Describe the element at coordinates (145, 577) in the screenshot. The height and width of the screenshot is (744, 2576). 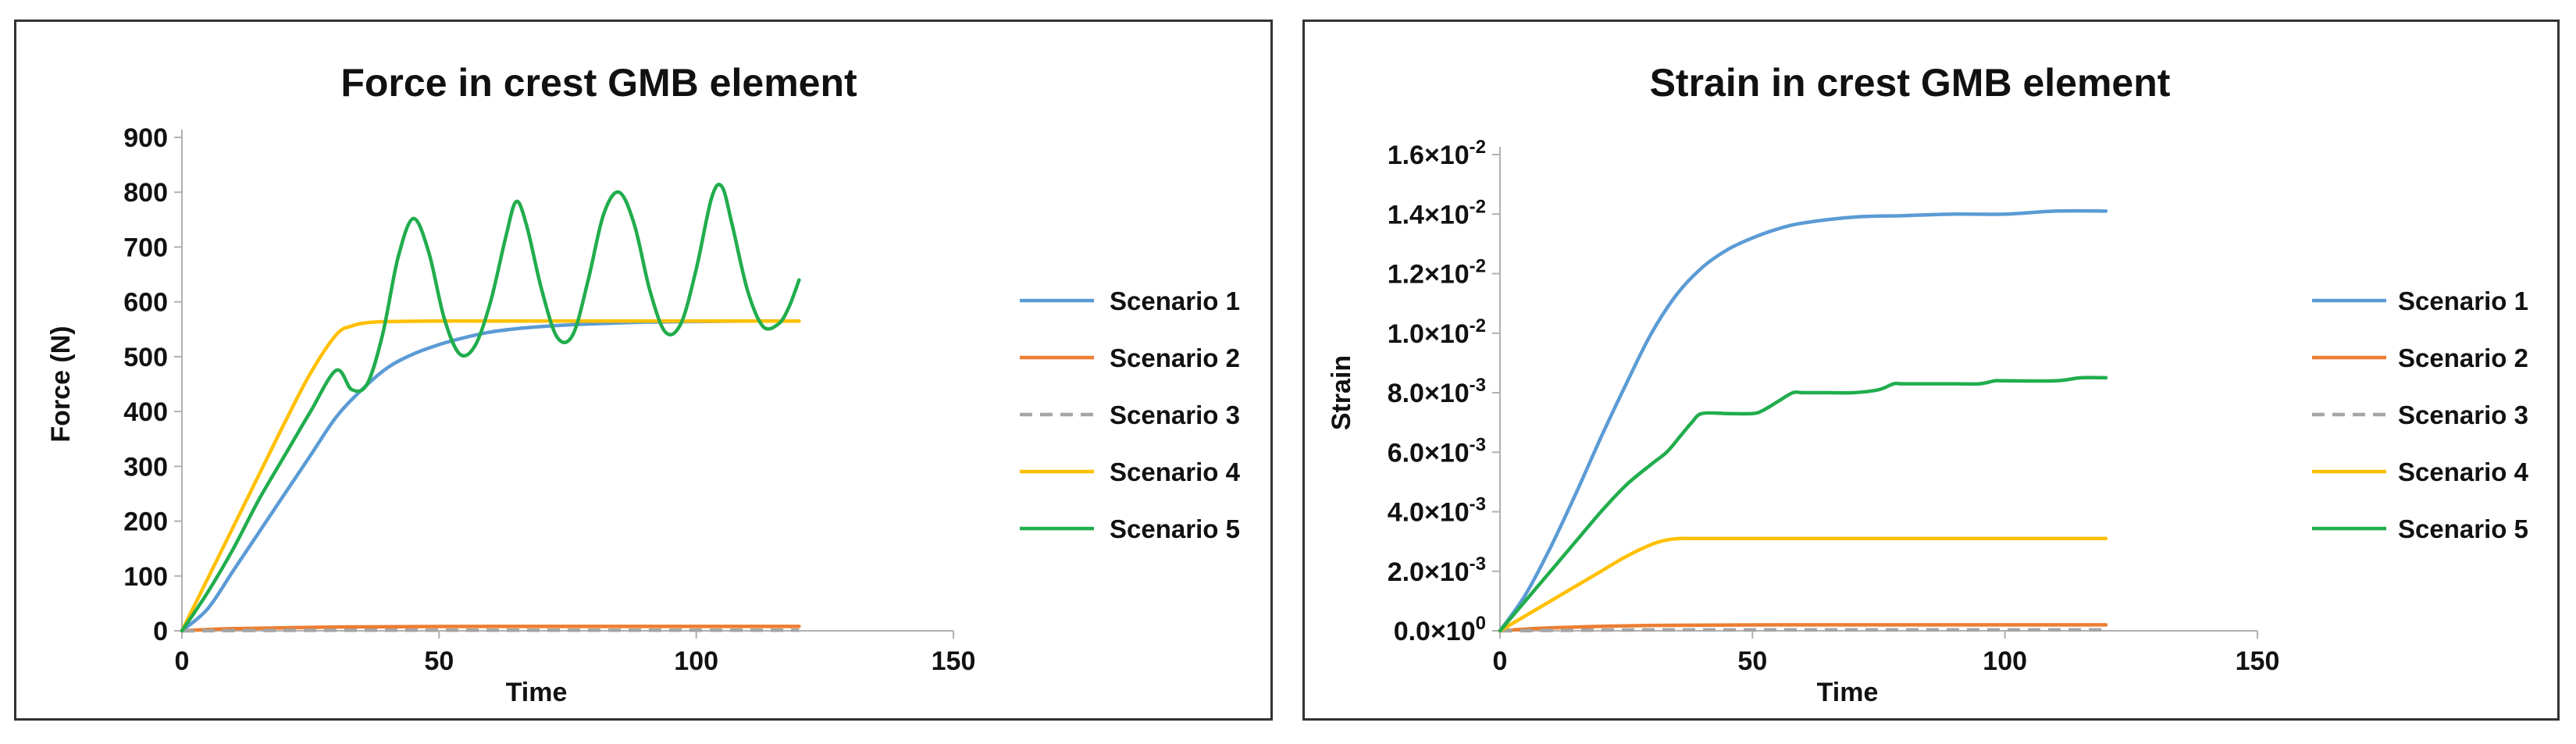
I see `y-tick-label: 100` at that location.